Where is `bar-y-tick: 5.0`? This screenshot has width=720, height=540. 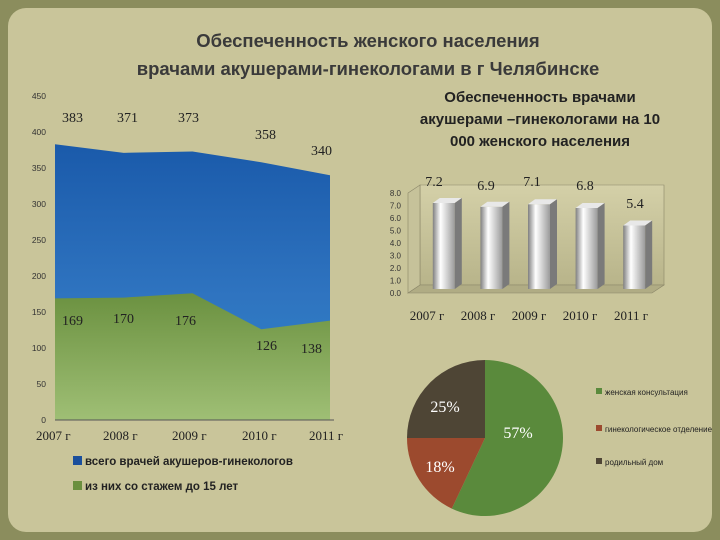
bar-y-tick: 5.0 is located at coordinates (396, 231).